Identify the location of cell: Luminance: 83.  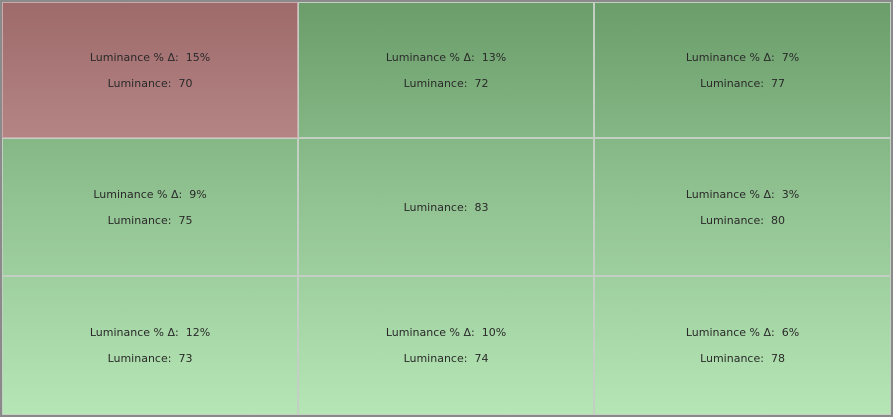
(446, 207).